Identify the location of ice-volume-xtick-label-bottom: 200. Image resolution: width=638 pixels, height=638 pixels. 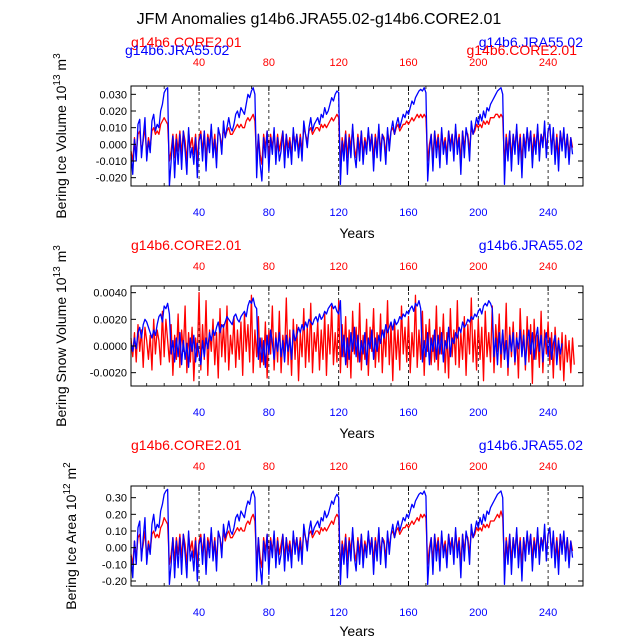
(478, 213).